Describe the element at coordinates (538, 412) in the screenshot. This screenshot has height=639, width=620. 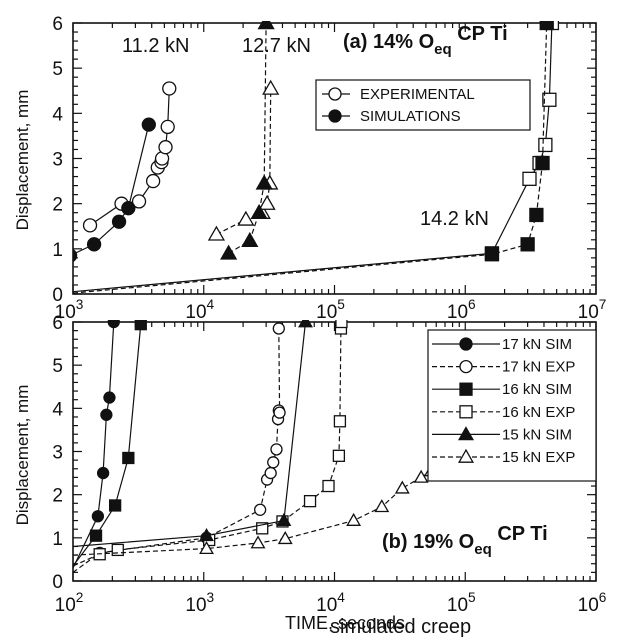
I see `legend-label: 16 kN EXP` at that location.